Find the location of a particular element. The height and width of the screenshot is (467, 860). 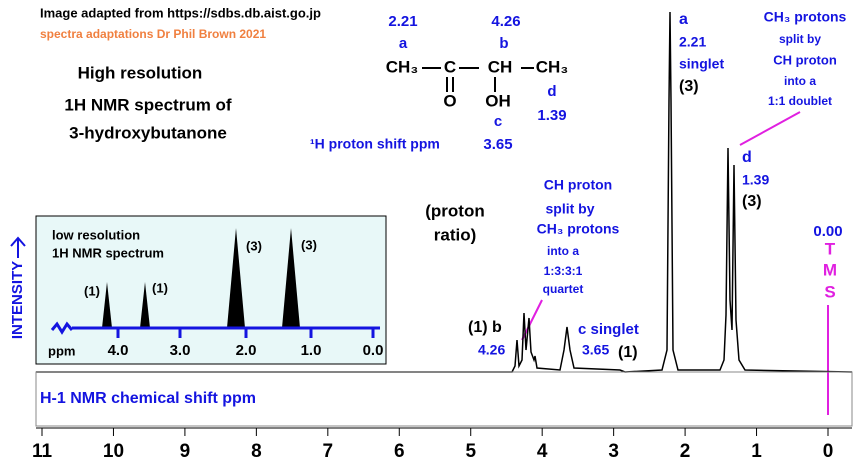

atom: CH is located at coordinates (500, 66).